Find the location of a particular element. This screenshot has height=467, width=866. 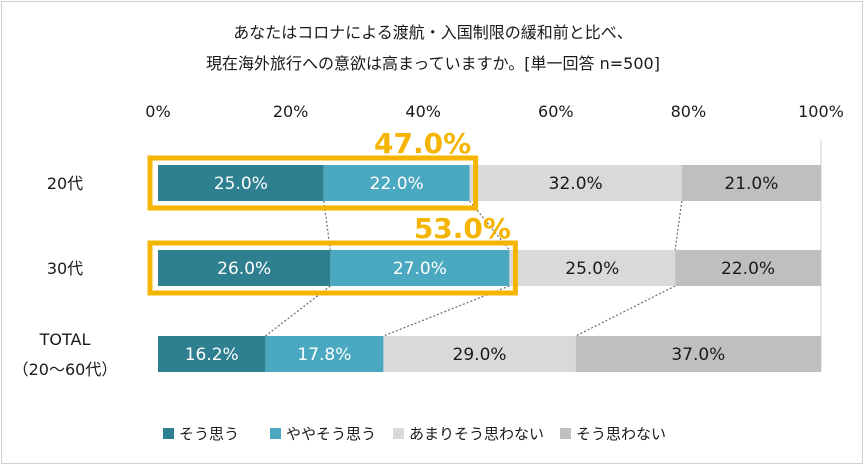

callout-value: 53.0% is located at coordinates (462, 228).